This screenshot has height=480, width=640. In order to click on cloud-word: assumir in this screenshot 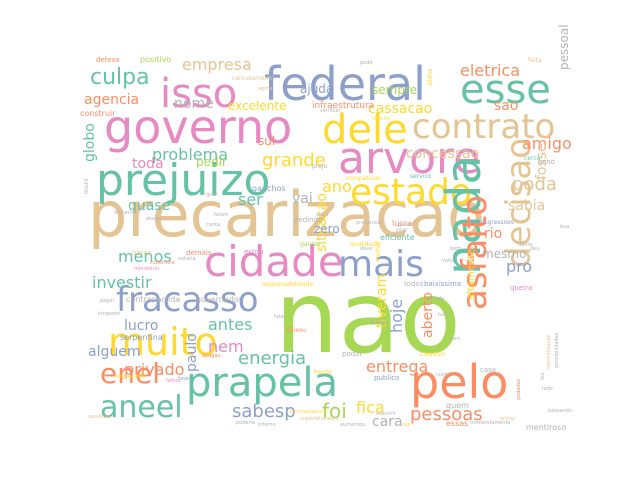, I will do `click(386, 414)`.